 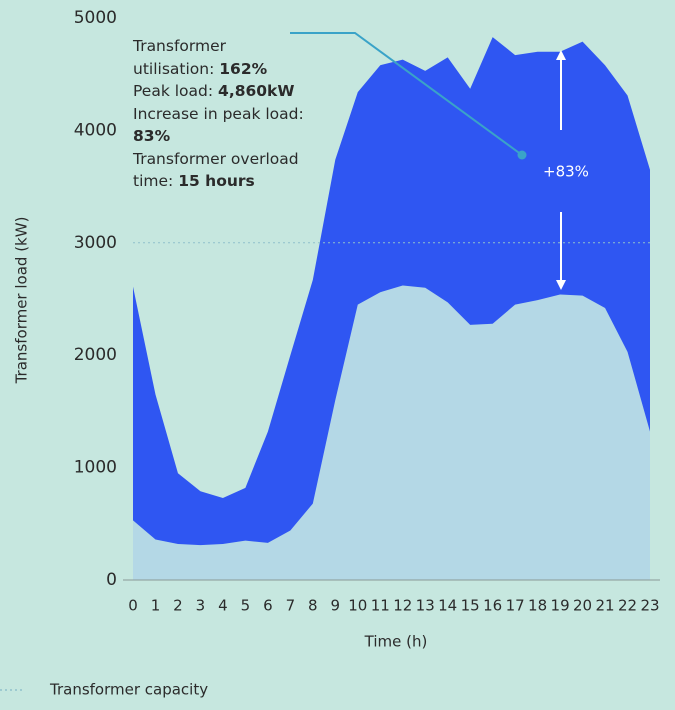 I want to click on annotation-value: 162%, so click(x=243, y=68).